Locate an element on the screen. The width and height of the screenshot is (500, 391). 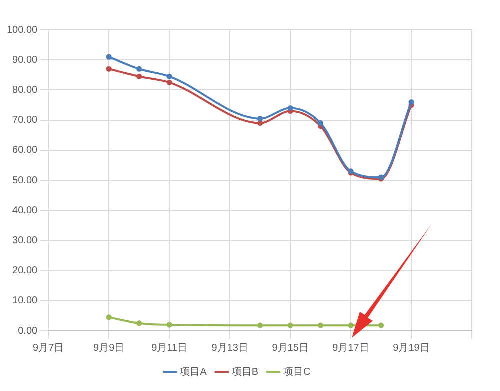
y-tick-label: 70.00 is located at coordinates (25, 120).